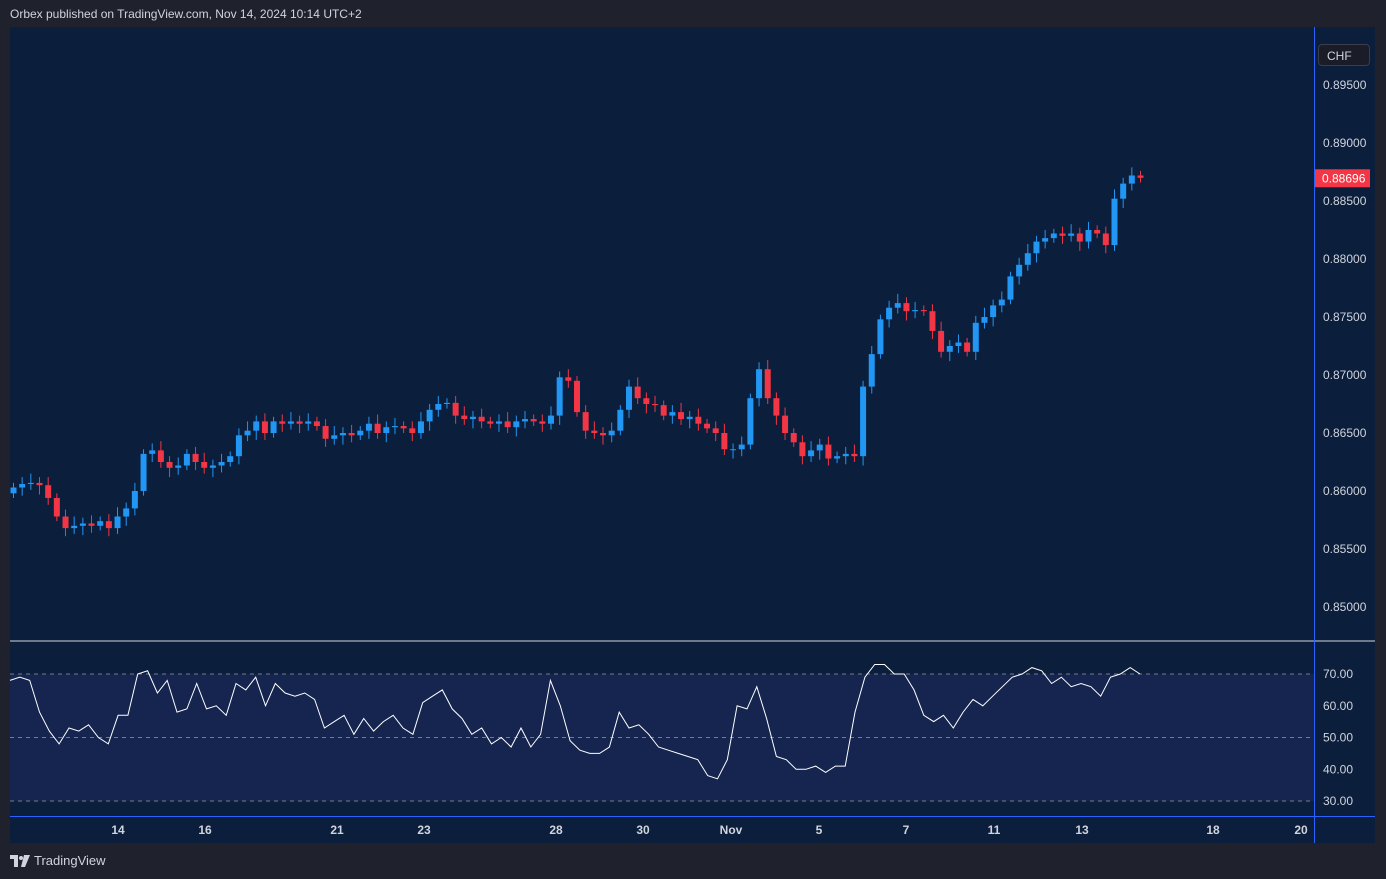 This screenshot has height=879, width=1386. Describe the element at coordinates (205, 830) in the screenshot. I see `time-tick-label: 16` at that location.